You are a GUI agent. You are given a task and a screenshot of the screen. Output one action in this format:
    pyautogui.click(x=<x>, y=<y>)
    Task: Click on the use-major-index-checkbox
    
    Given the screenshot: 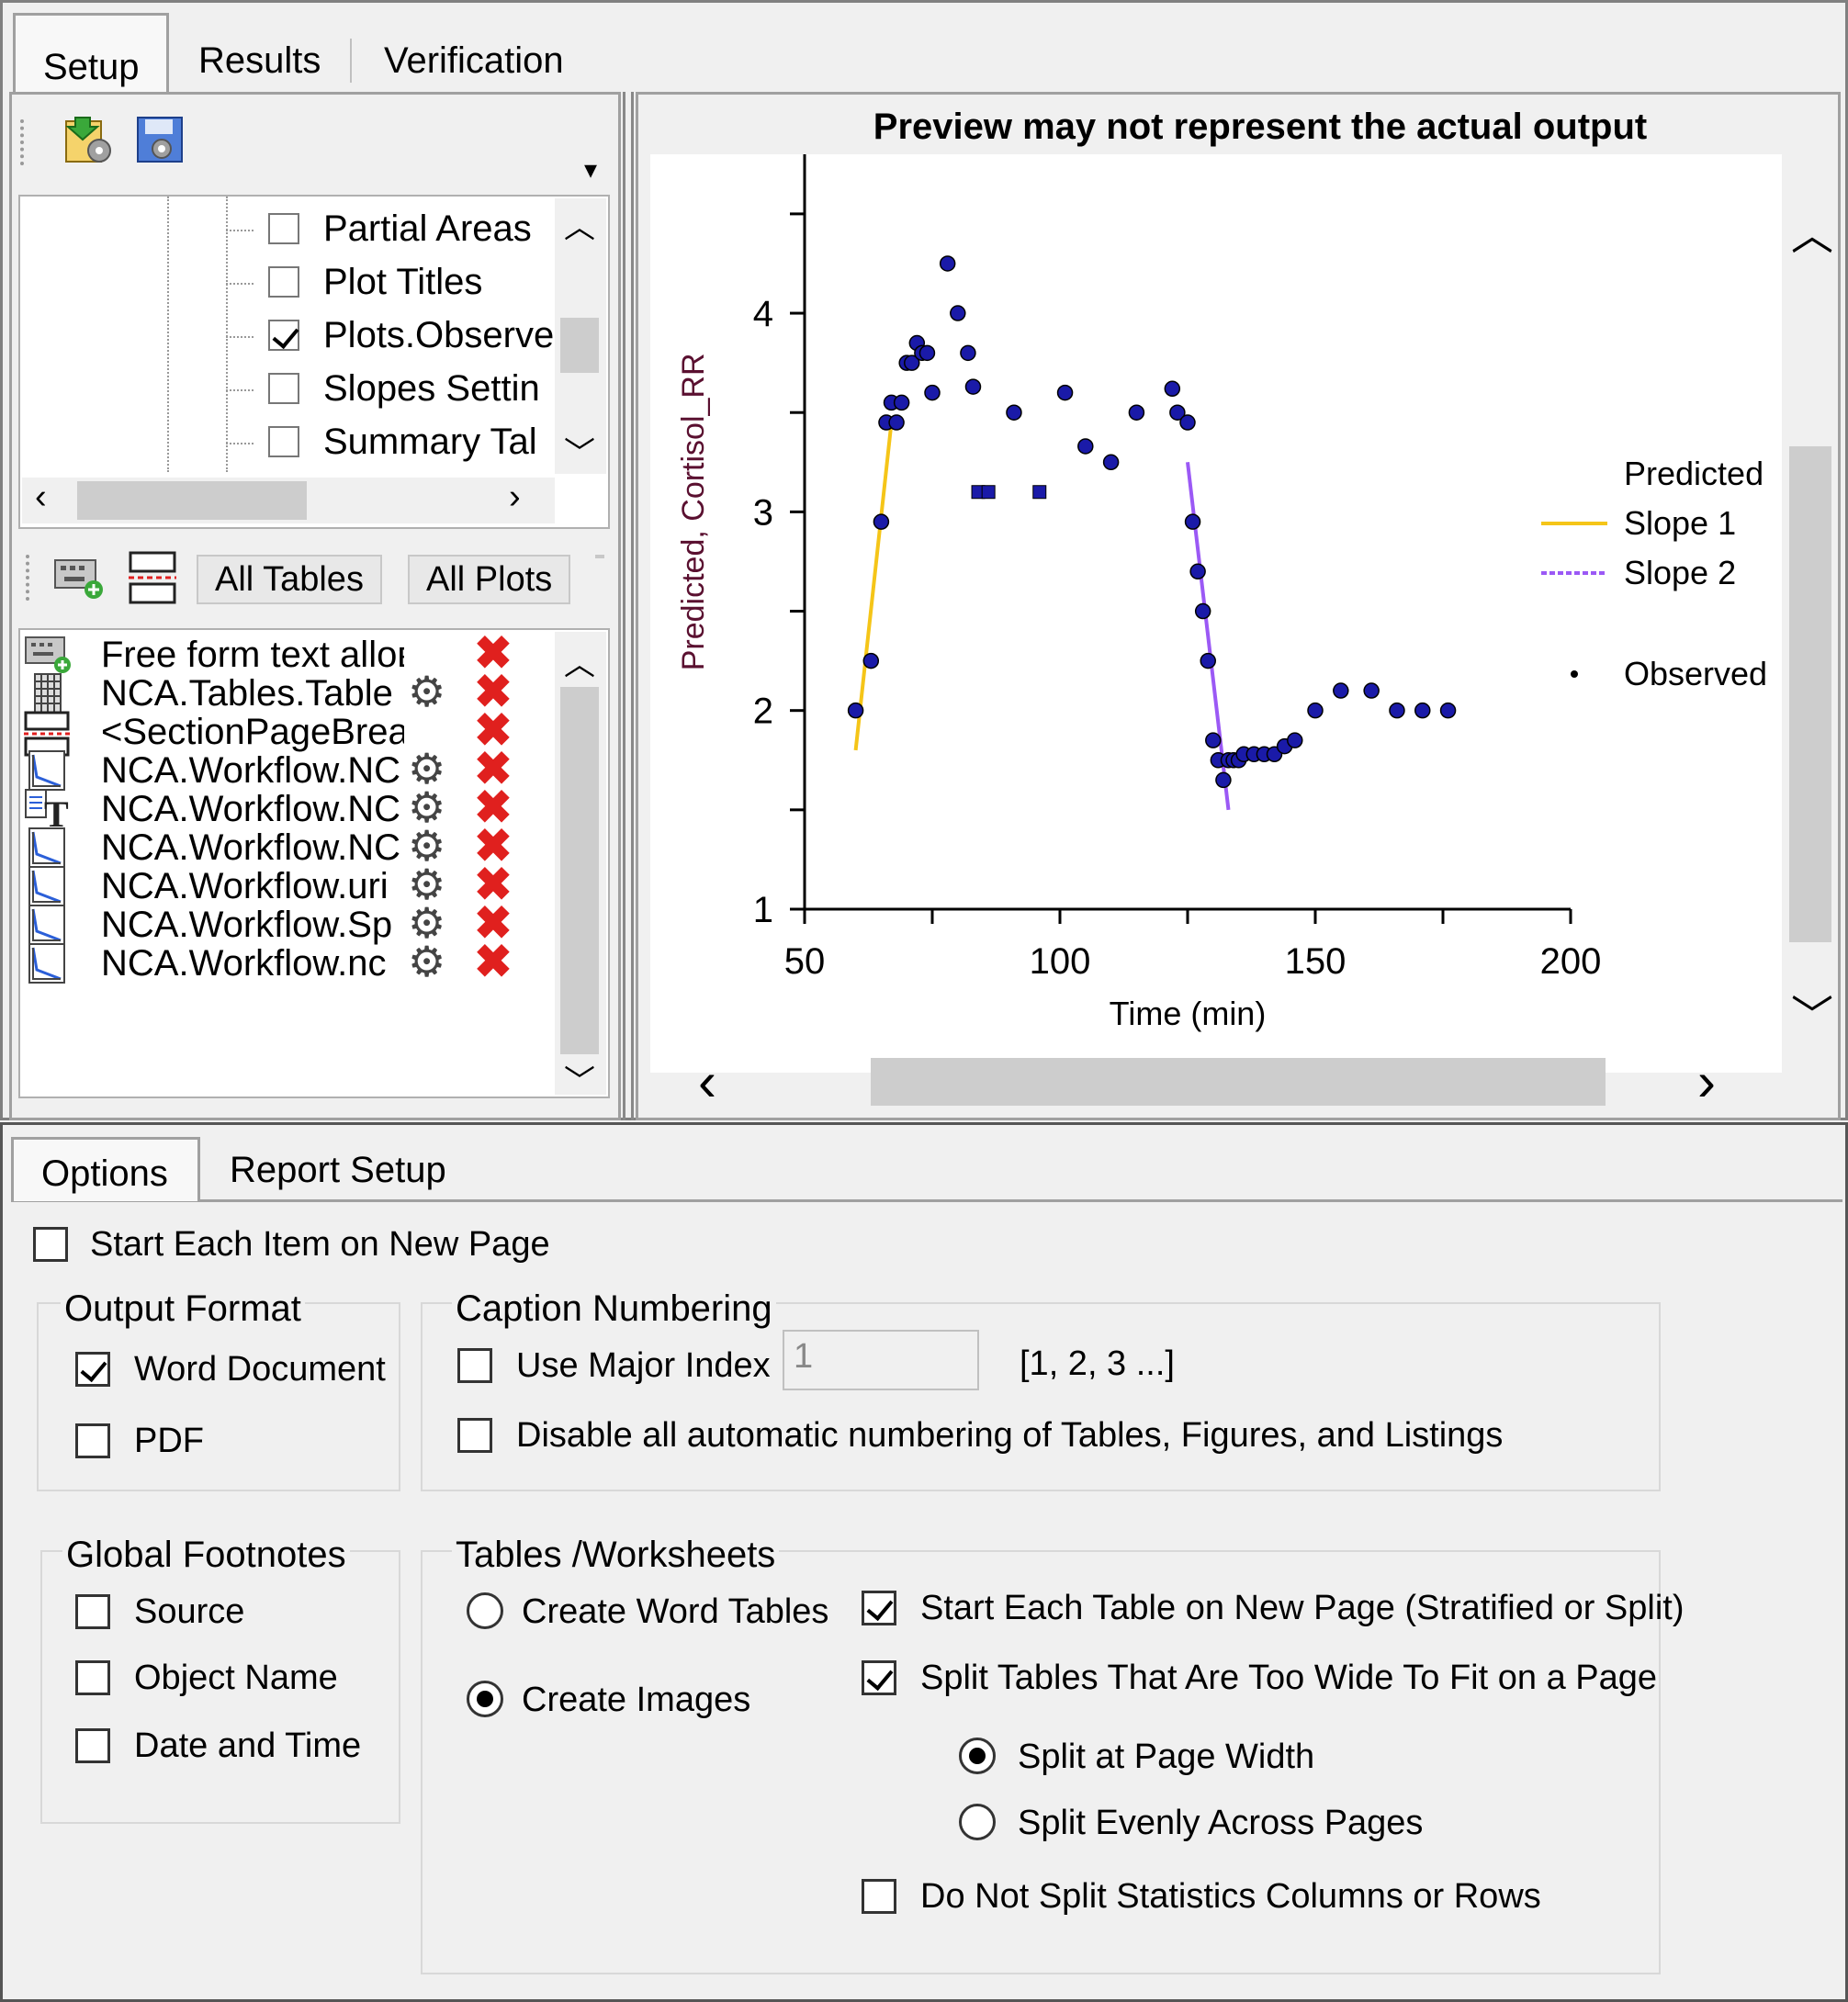 What is the action you would take?
    pyautogui.click(x=475, y=1365)
    